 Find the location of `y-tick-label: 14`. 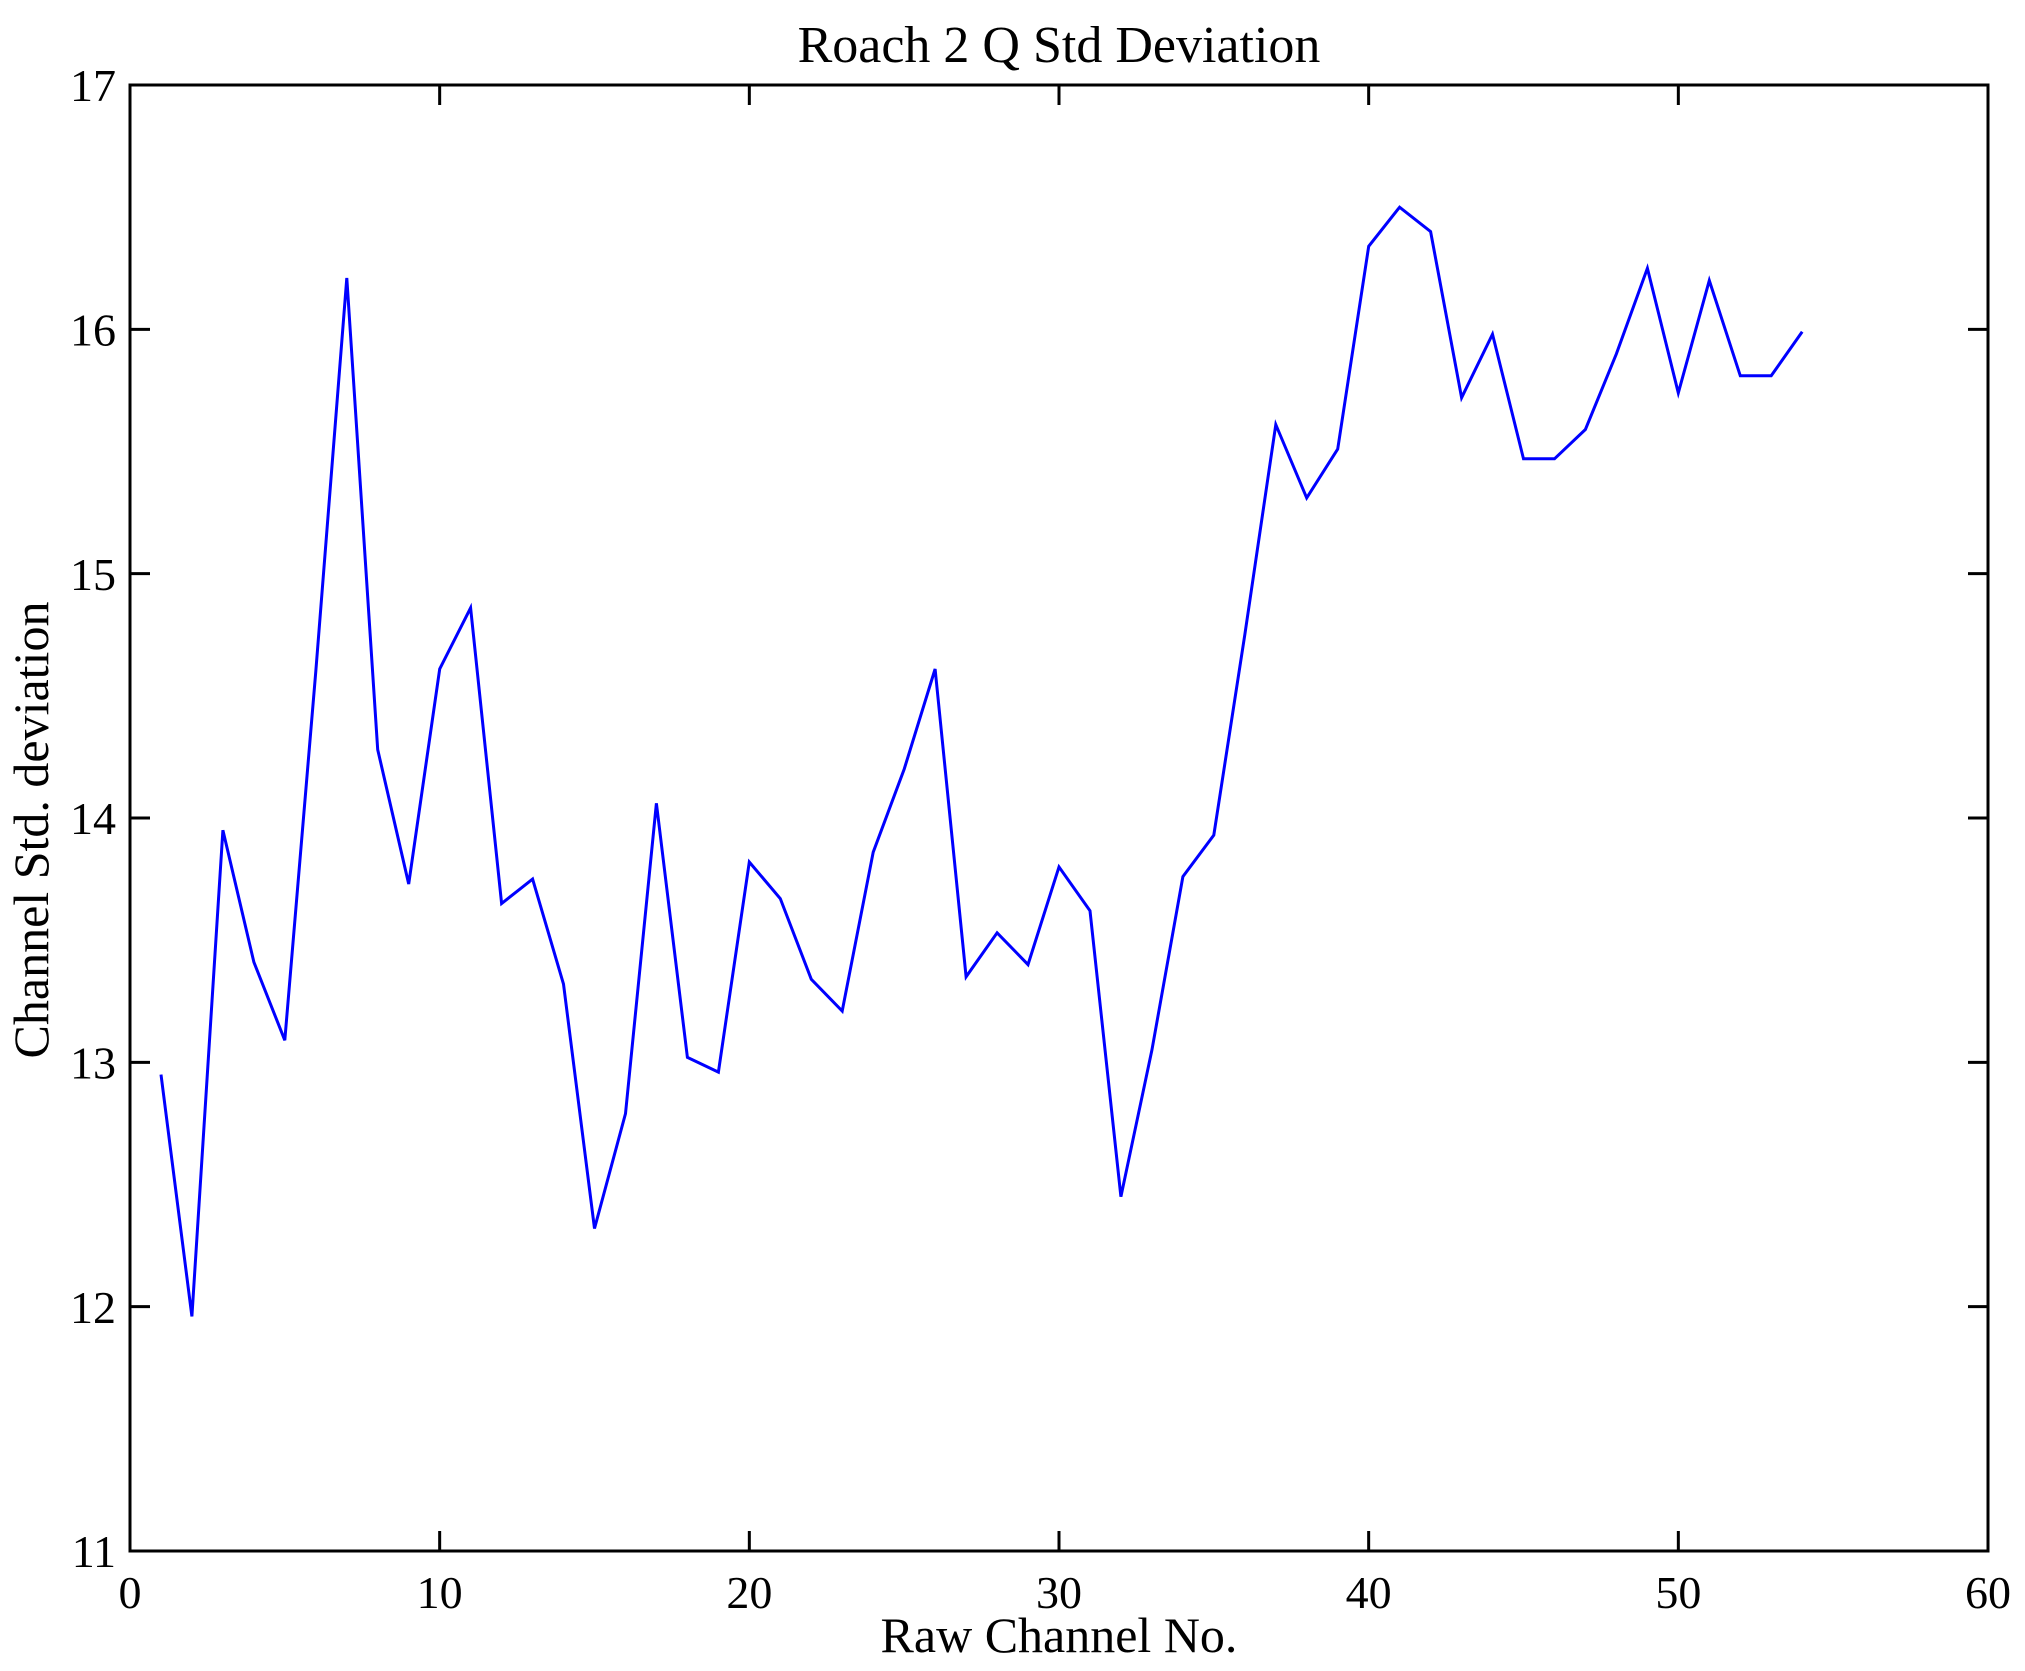

y-tick-label: 14 is located at coordinates (93, 818).